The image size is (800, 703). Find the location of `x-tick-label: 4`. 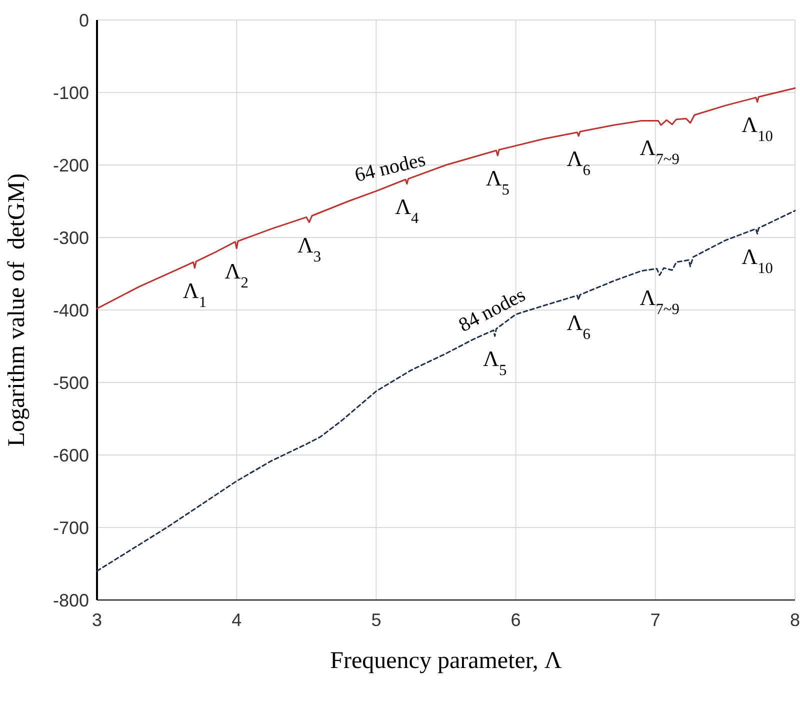

x-tick-label: 4 is located at coordinates (237, 620).